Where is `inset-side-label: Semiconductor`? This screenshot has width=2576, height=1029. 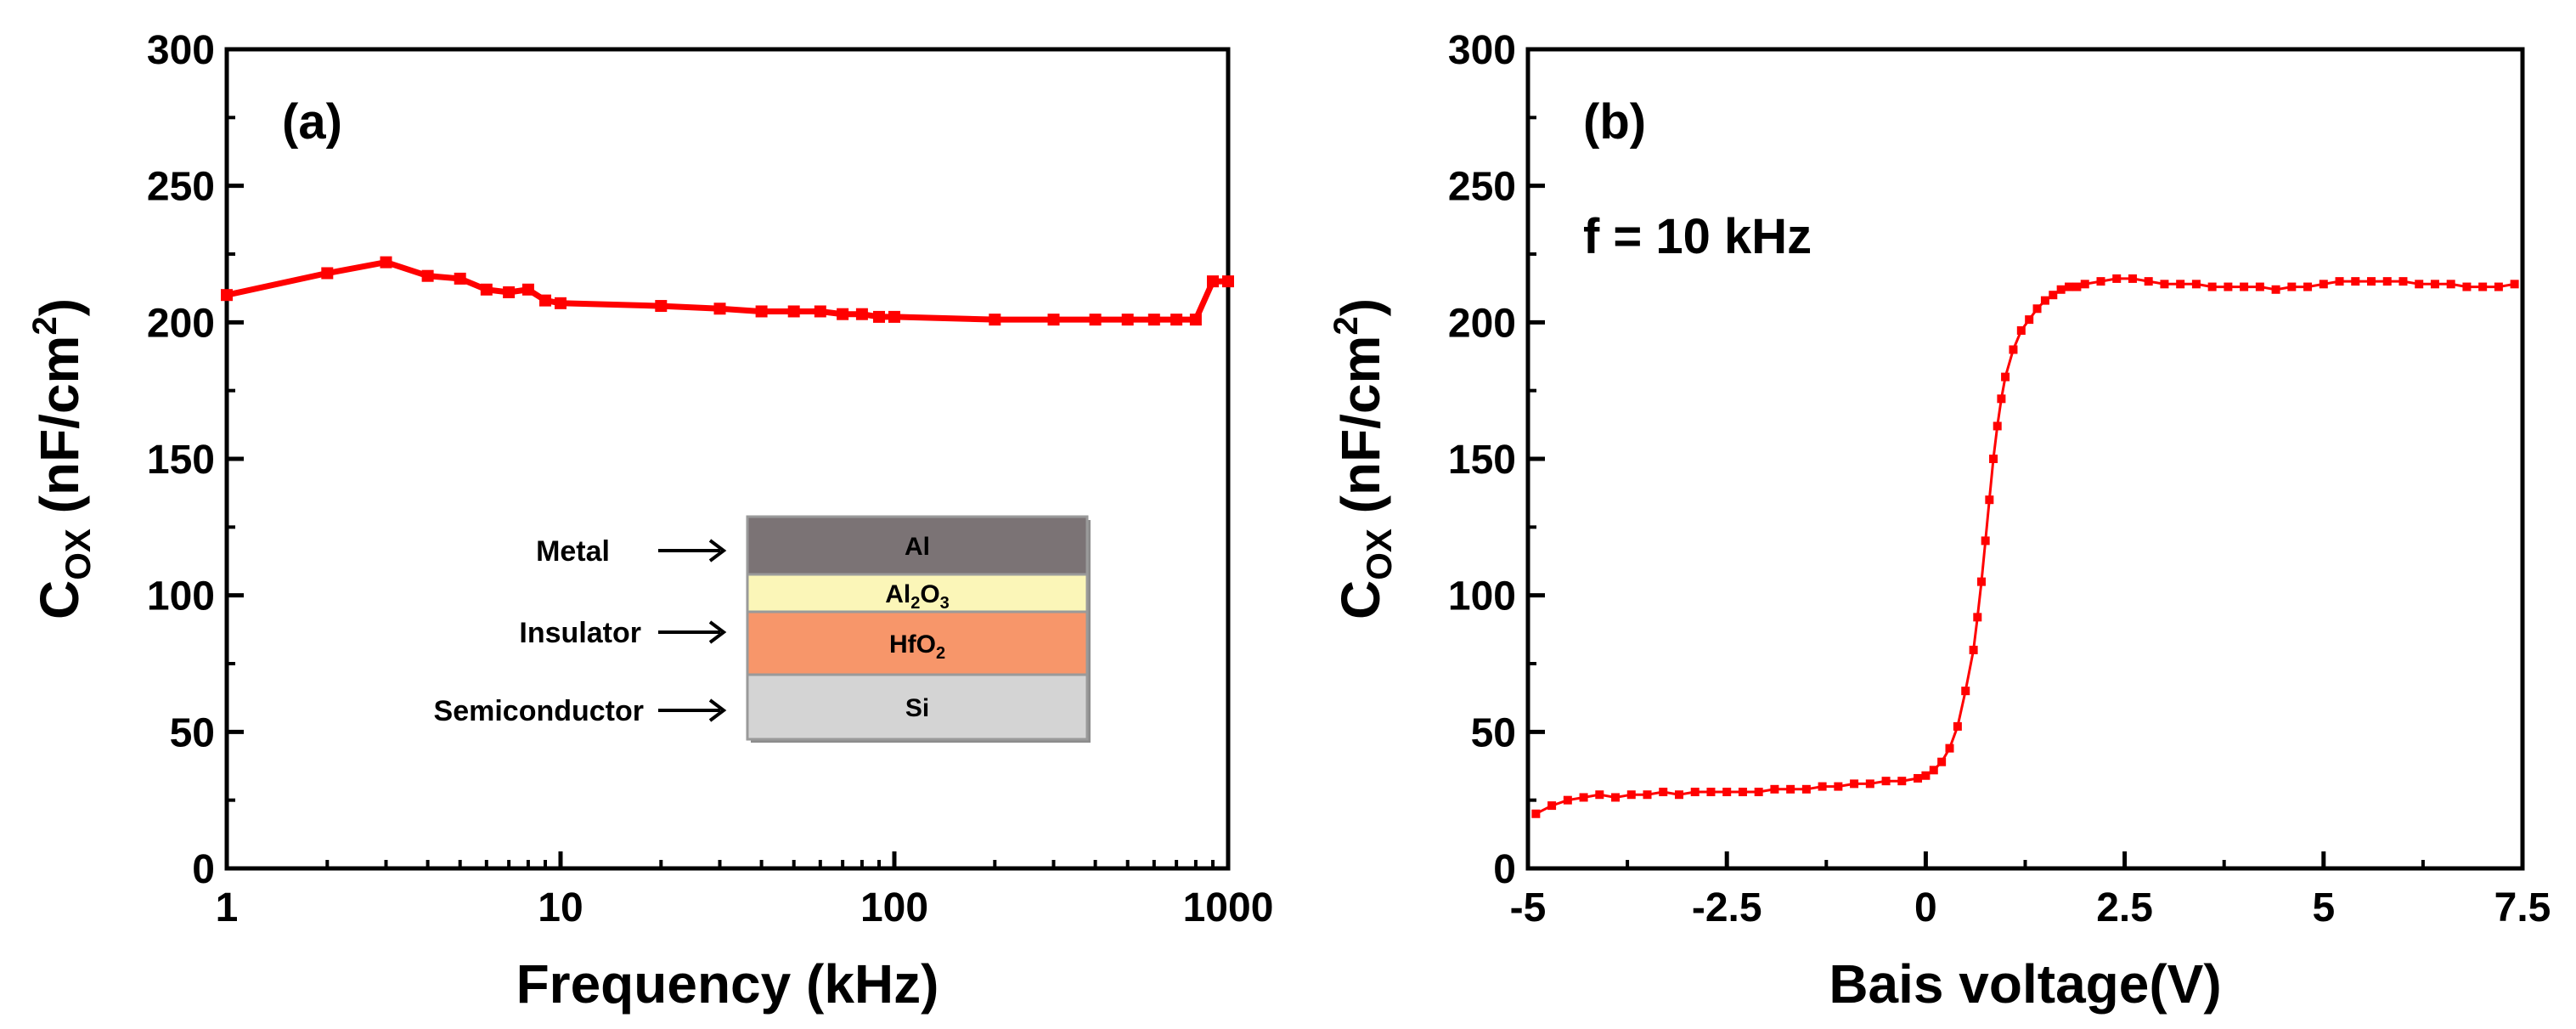 inset-side-label: Semiconductor is located at coordinates (539, 711).